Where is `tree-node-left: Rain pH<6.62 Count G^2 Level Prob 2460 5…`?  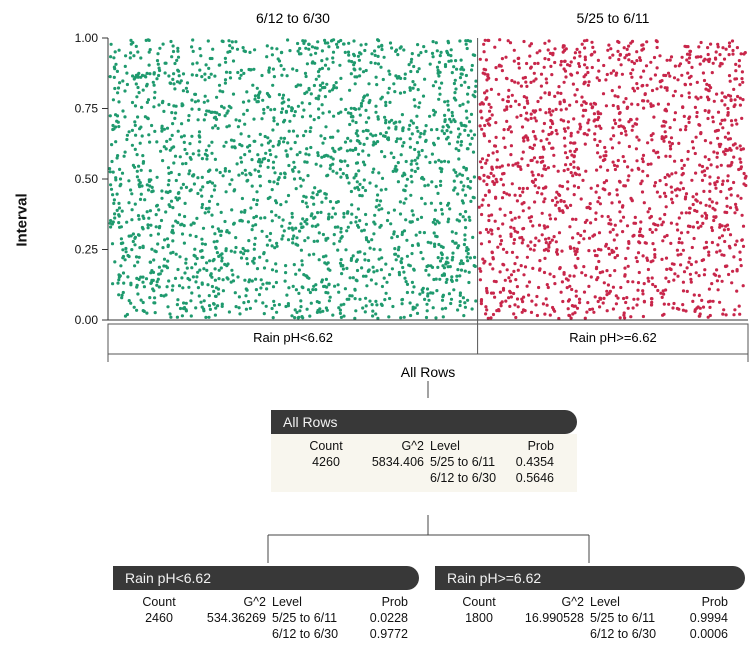 tree-node-left: Rain pH<6.62 Count G^2 Level Prob 2460 5… is located at coordinates (266, 607).